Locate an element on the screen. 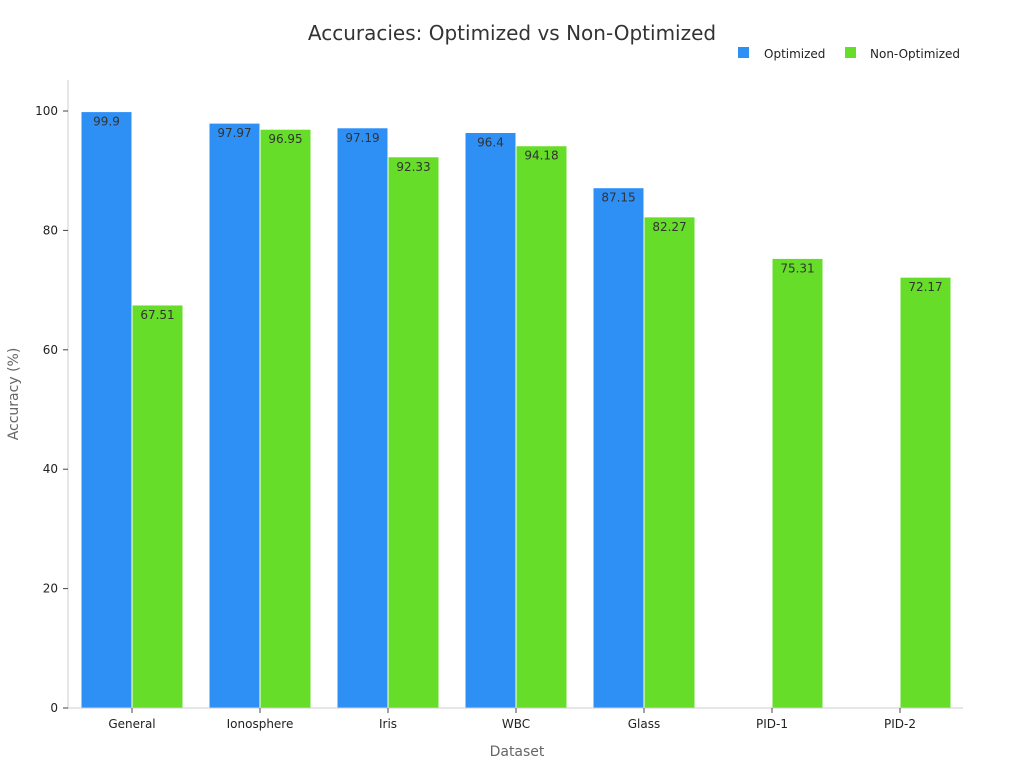 The height and width of the screenshot is (768, 1024). x-axis-label: Dataset is located at coordinates (517, 752).